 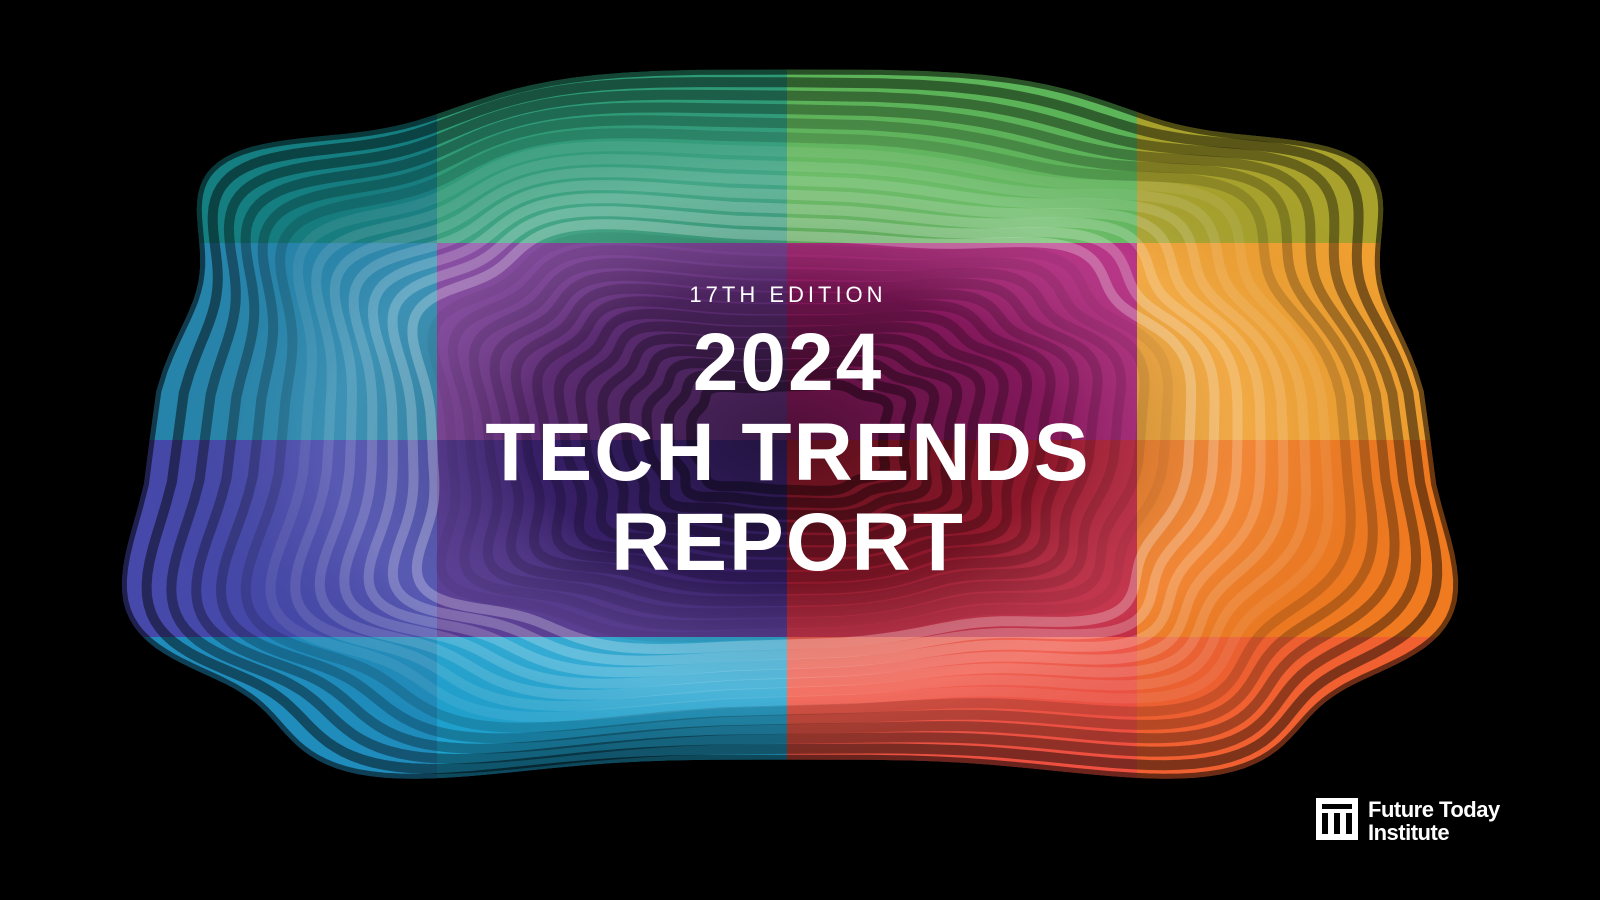 I want to click on title-line: TECH TRENDS, so click(x=787, y=452).